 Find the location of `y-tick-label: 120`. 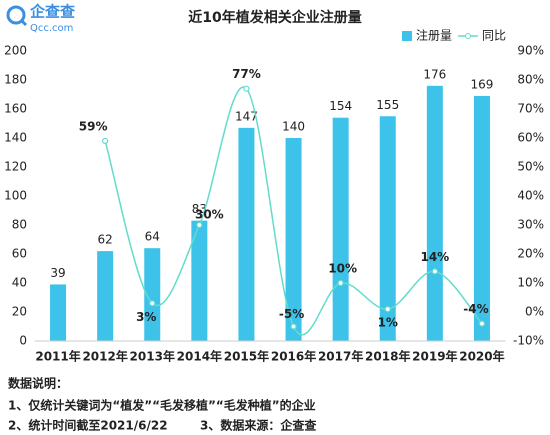

y-tick-label: 120 is located at coordinates (15, 167).